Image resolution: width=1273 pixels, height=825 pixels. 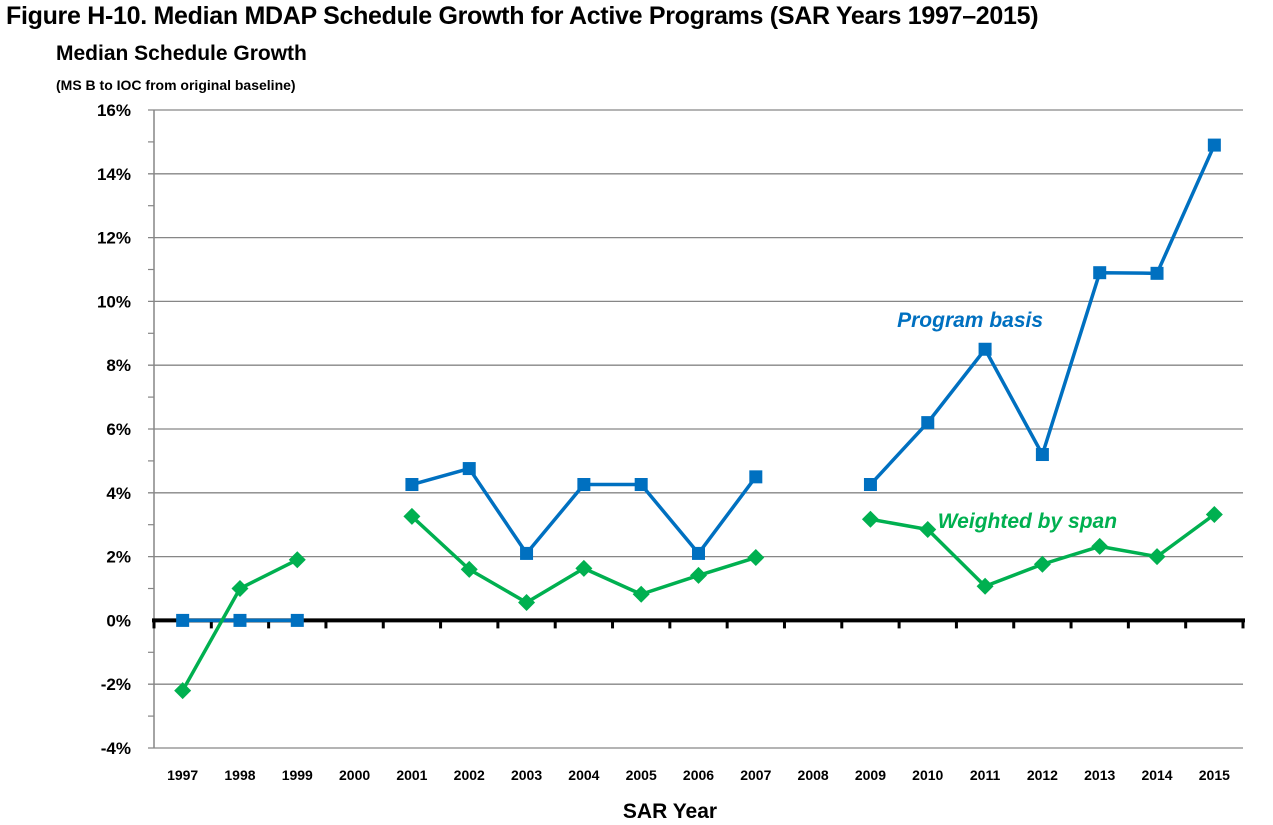 What do you see at coordinates (411, 775) in the screenshot?
I see `x-tick-label: 2001` at bounding box center [411, 775].